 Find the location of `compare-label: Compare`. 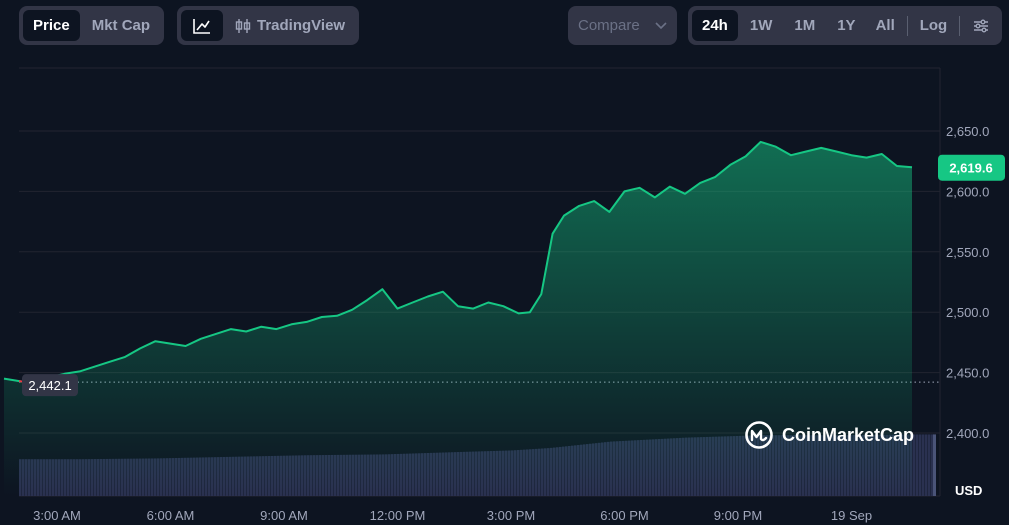

compare-label: Compare is located at coordinates (609, 25).